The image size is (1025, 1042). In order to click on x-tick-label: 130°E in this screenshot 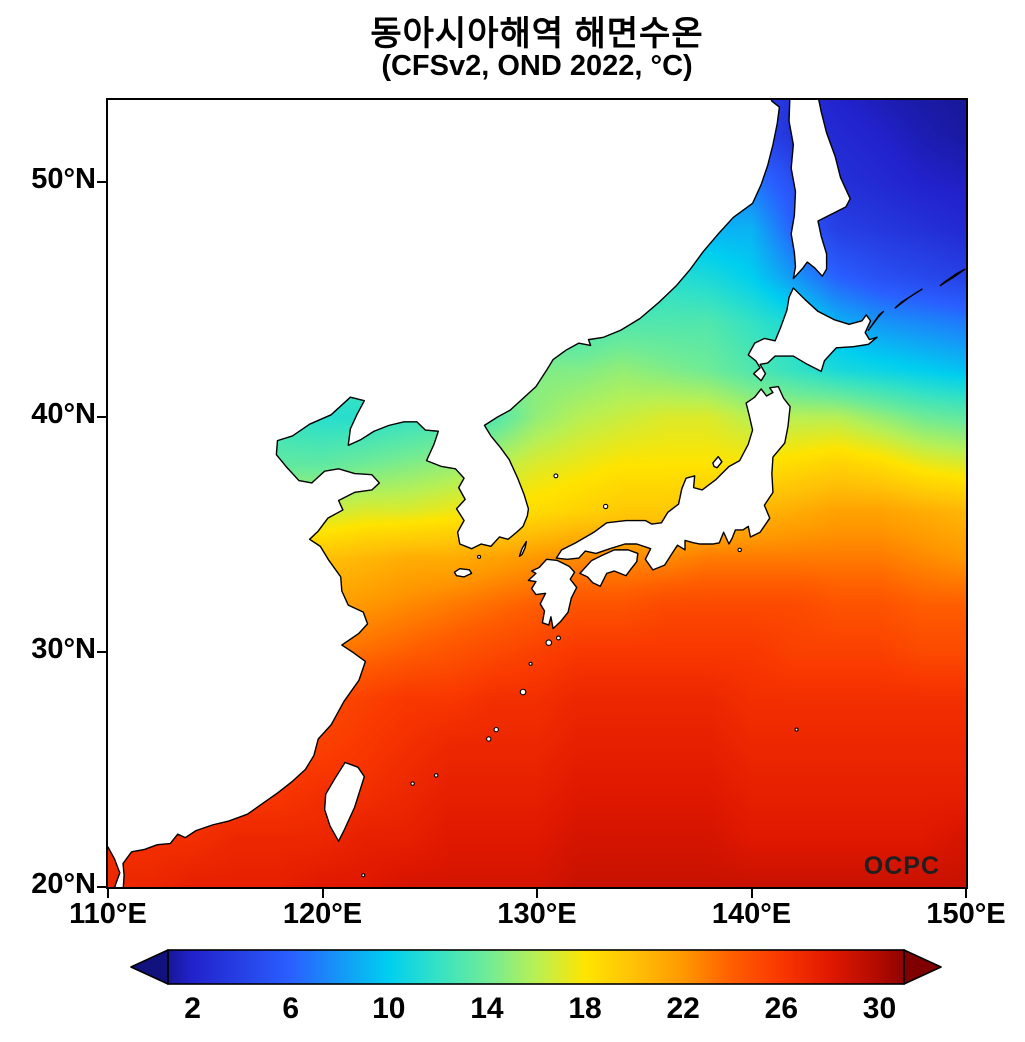, I will do `click(537, 914)`.